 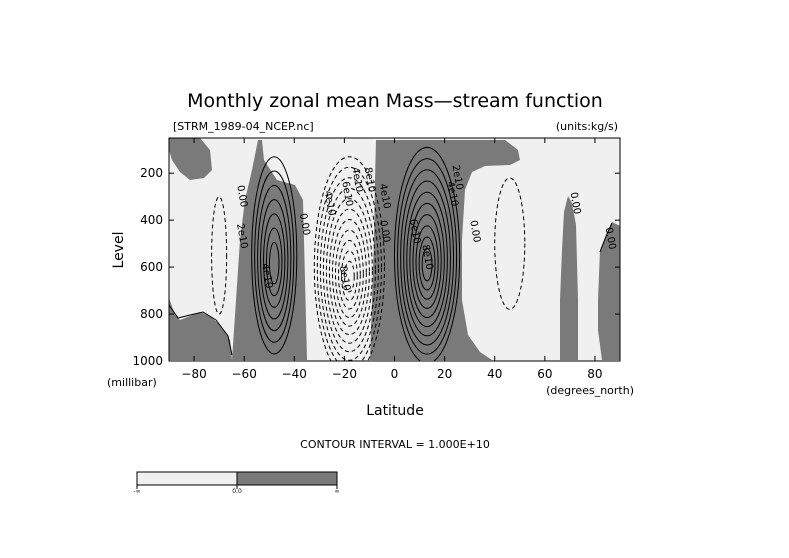 What do you see at coordinates (244, 374) in the screenshot?
I see `x-tick-label: −60` at bounding box center [244, 374].